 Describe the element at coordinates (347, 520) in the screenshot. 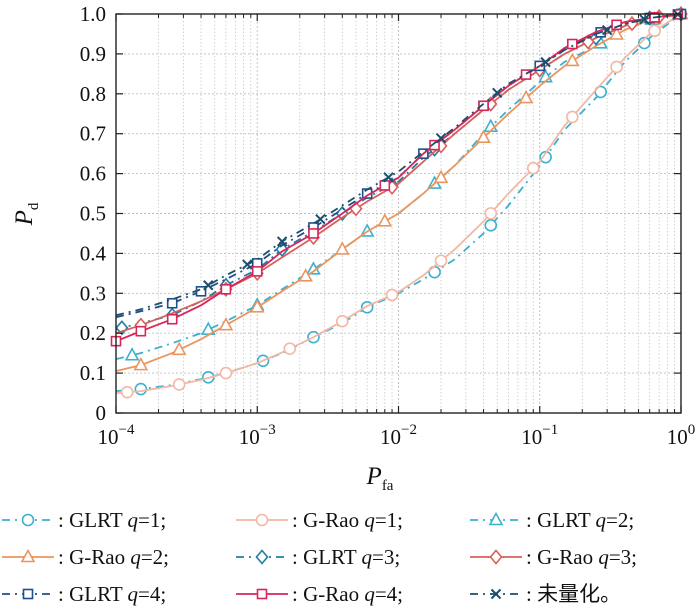

I see `legend-label: : G-Rao q=1;` at that location.